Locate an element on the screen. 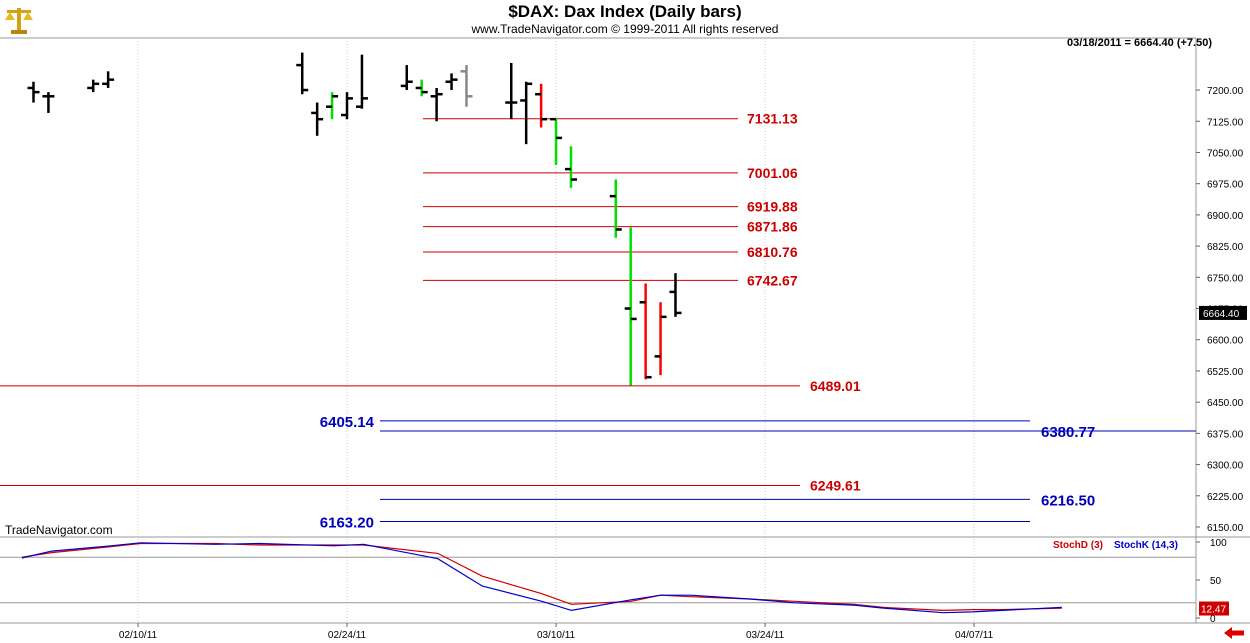 The height and width of the screenshot is (643, 1250). y-tick-label: 6750.00 is located at coordinates (1225, 278).